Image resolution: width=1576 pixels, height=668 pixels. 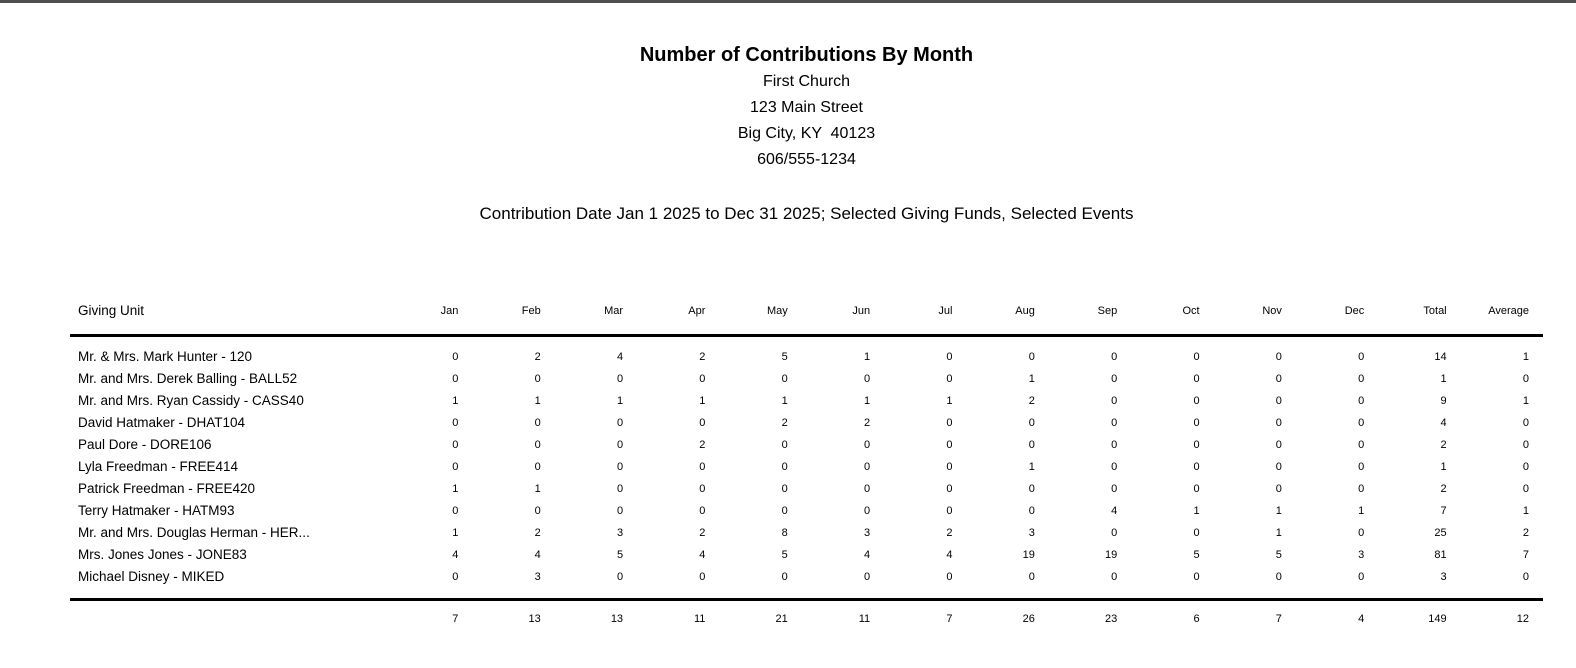 I want to click on total-cell-dec: 4, so click(x=1361, y=619).